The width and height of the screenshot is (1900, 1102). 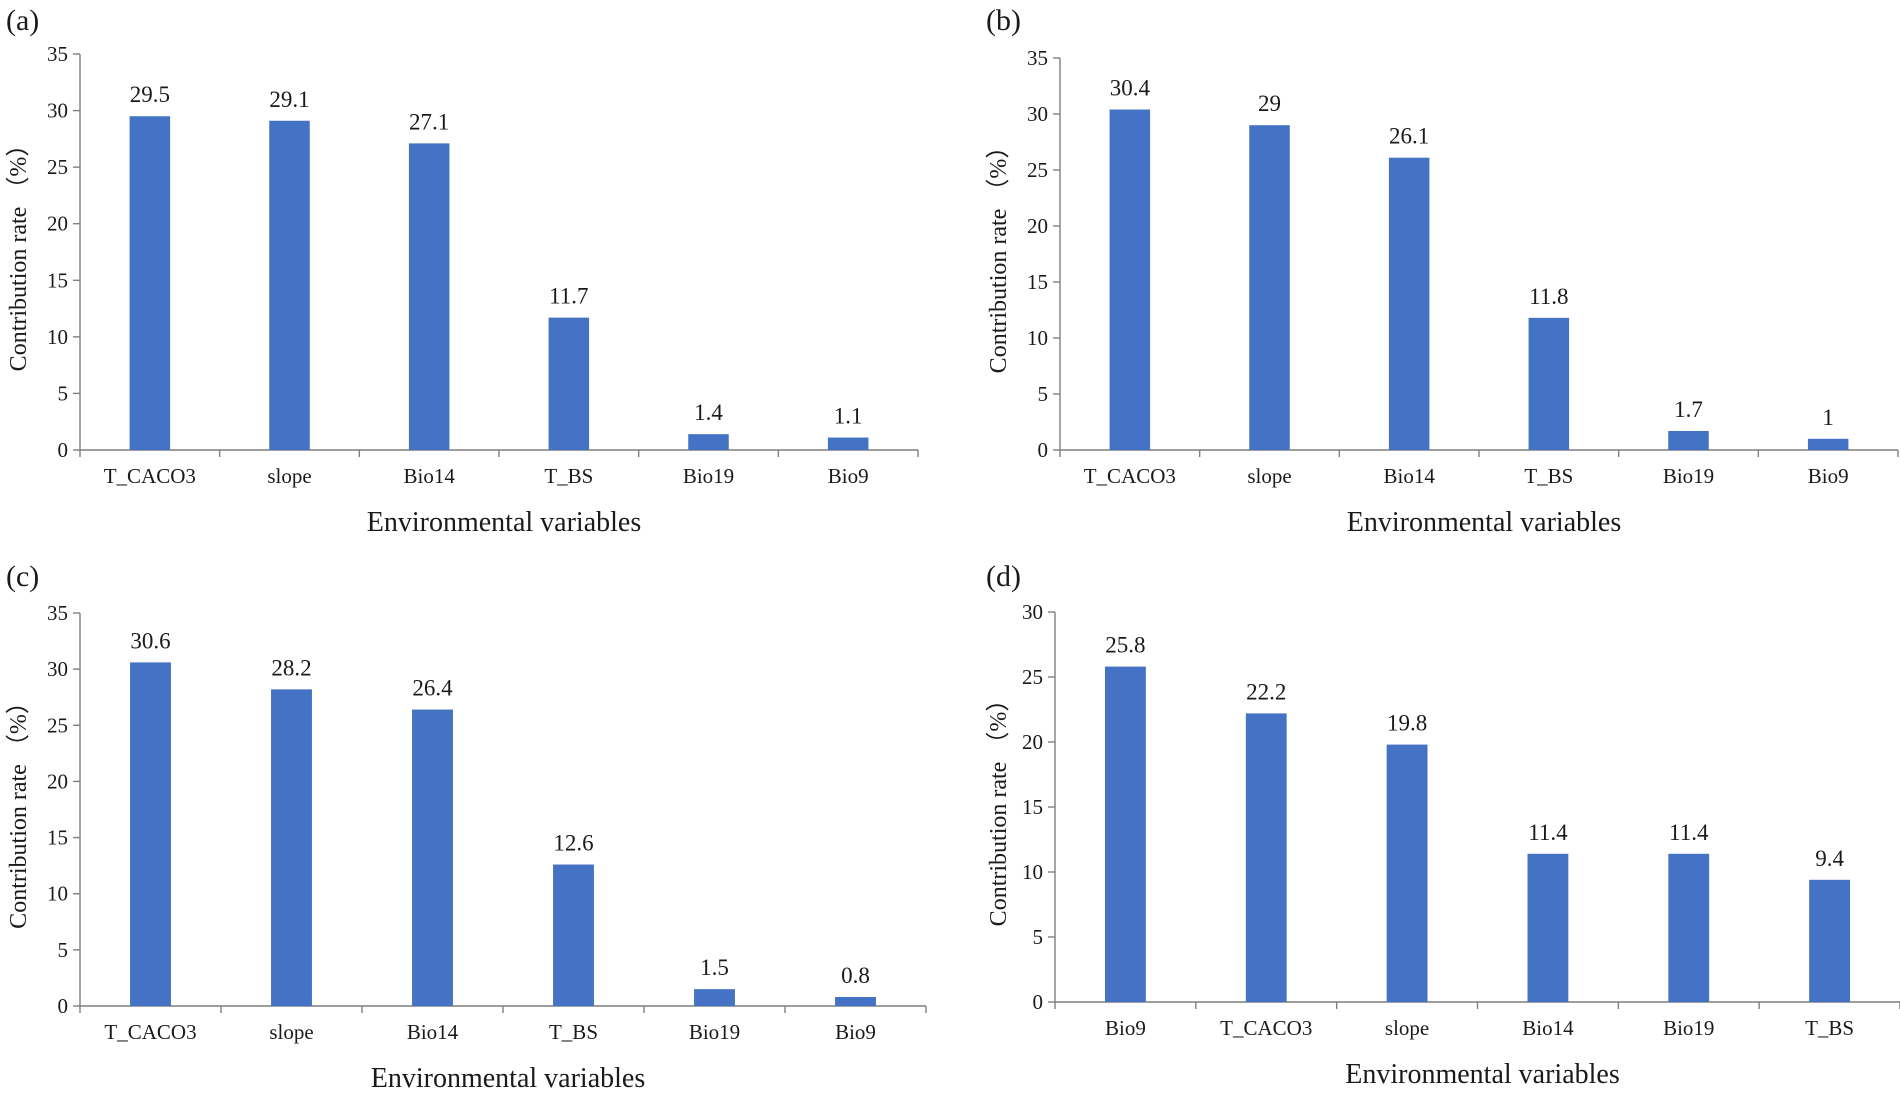 I want to click on data-label: 1.1, so click(x=848, y=416).